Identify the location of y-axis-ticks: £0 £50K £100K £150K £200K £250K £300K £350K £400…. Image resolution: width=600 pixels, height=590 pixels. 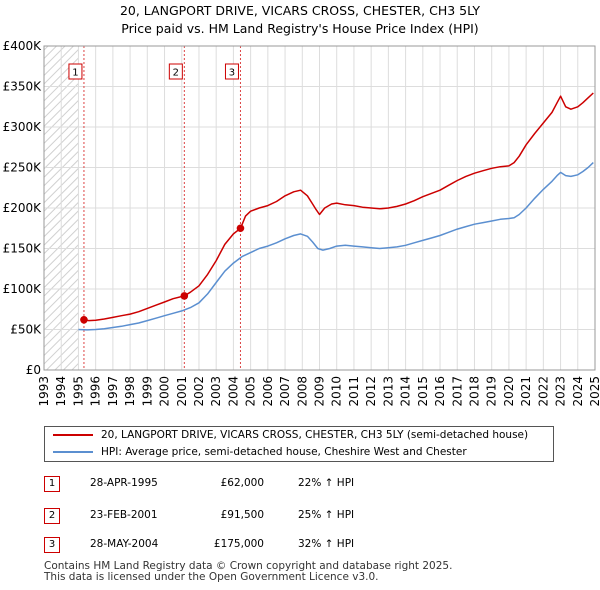
(23, 208).